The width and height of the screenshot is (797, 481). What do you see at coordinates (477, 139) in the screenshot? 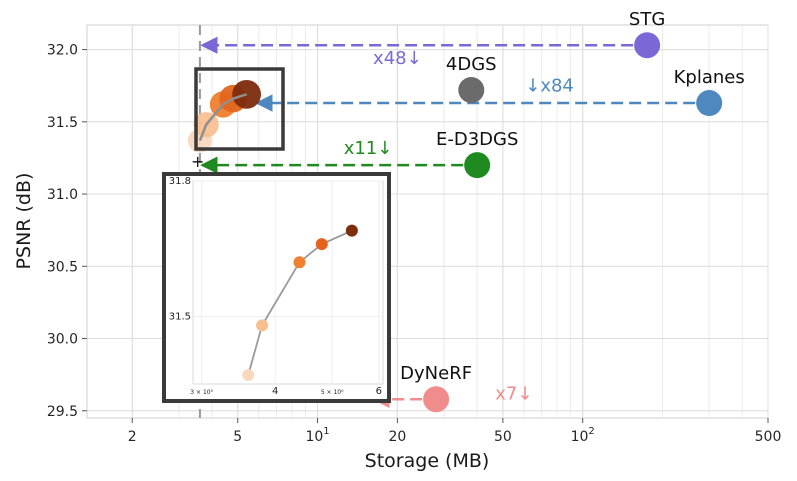
I see `method-label: E-D3DGS` at bounding box center [477, 139].